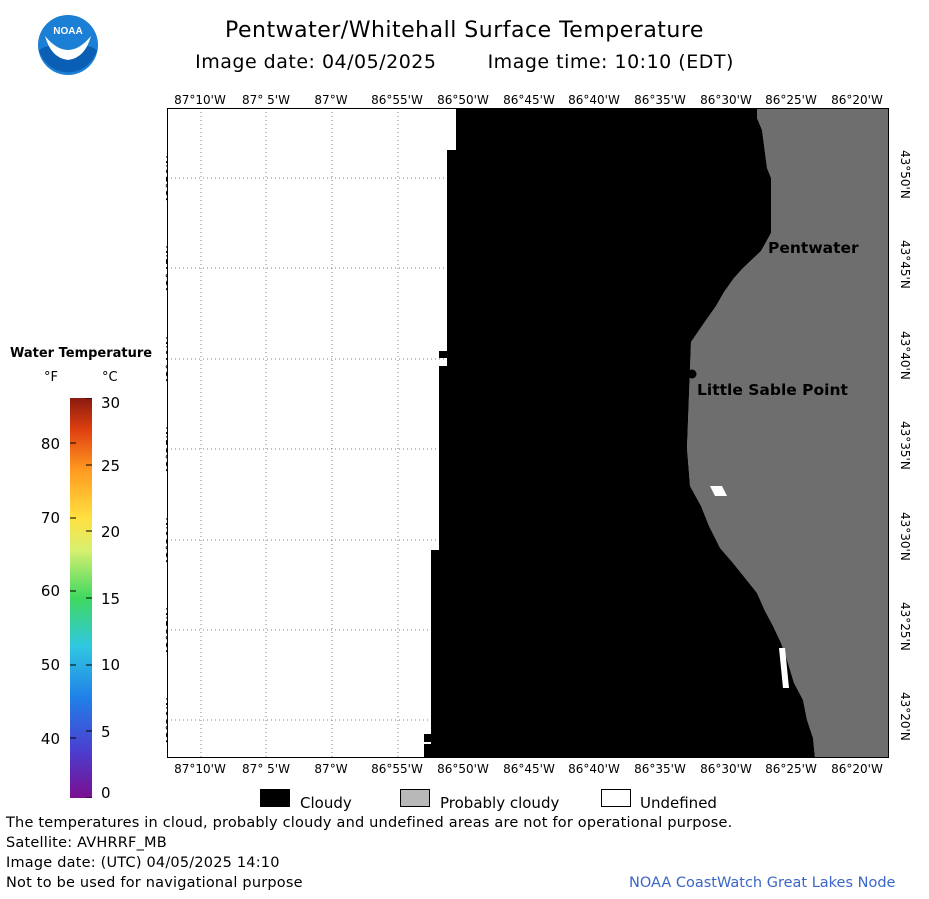  Describe the element at coordinates (331, 100) in the screenshot. I see `lon-label-top: 87°W` at that location.